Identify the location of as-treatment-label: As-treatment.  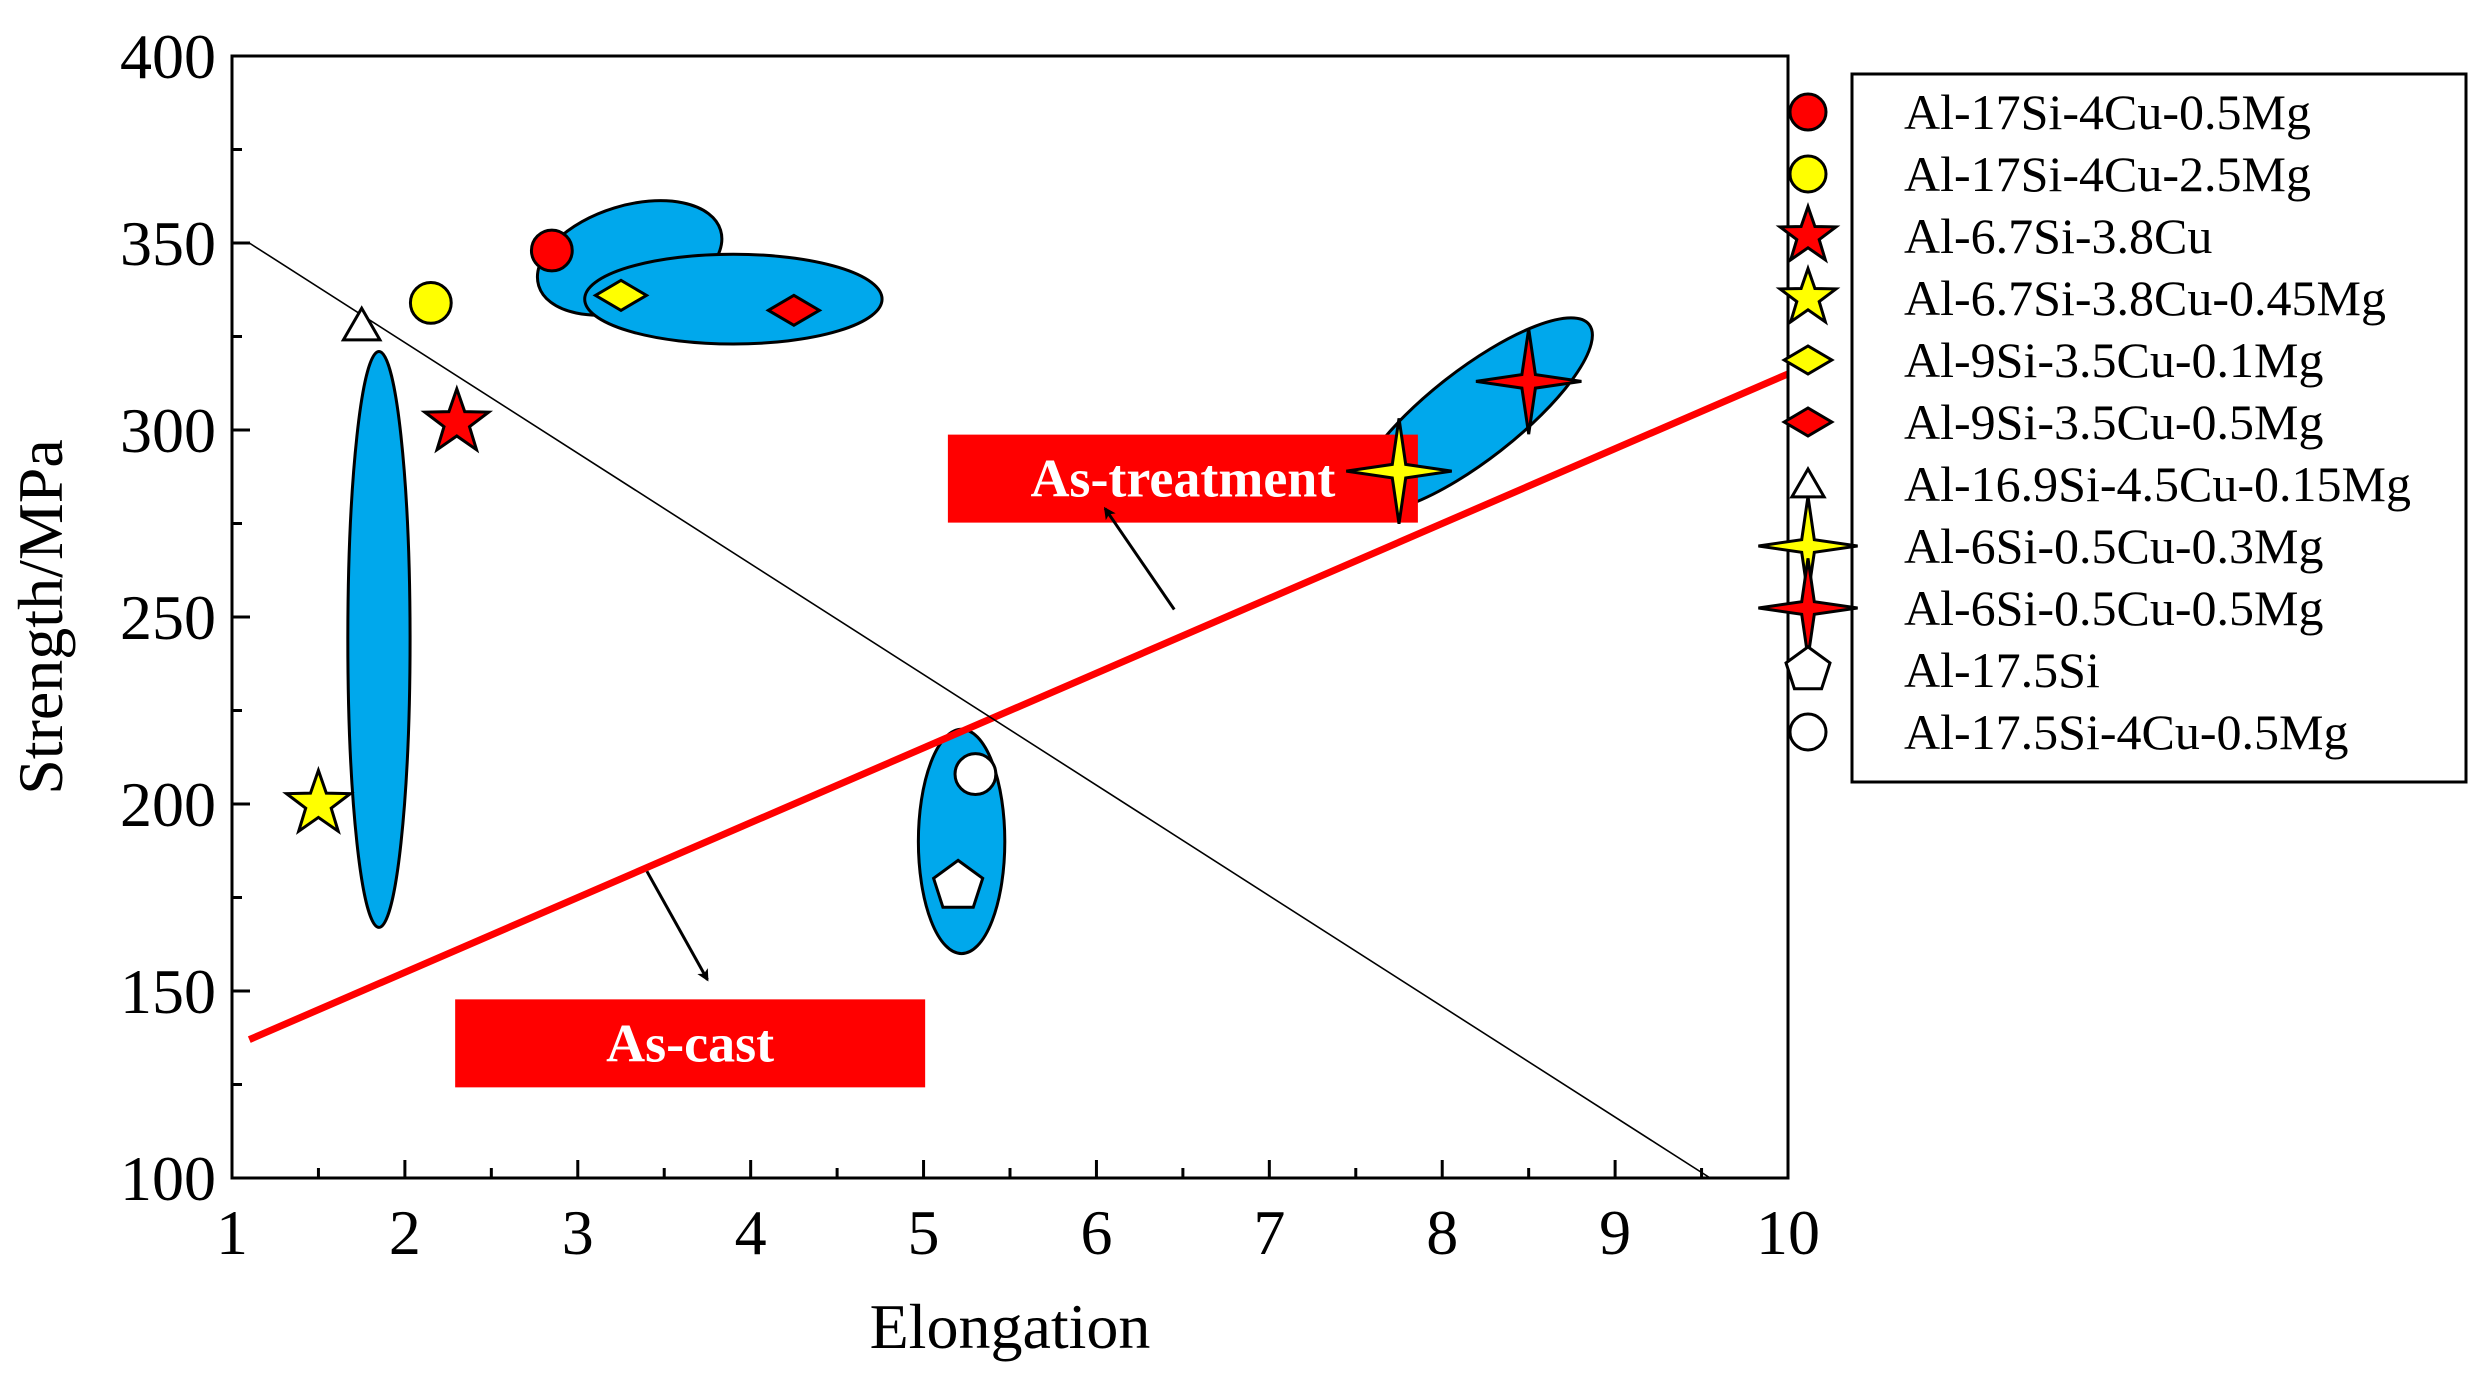
(1182, 479).